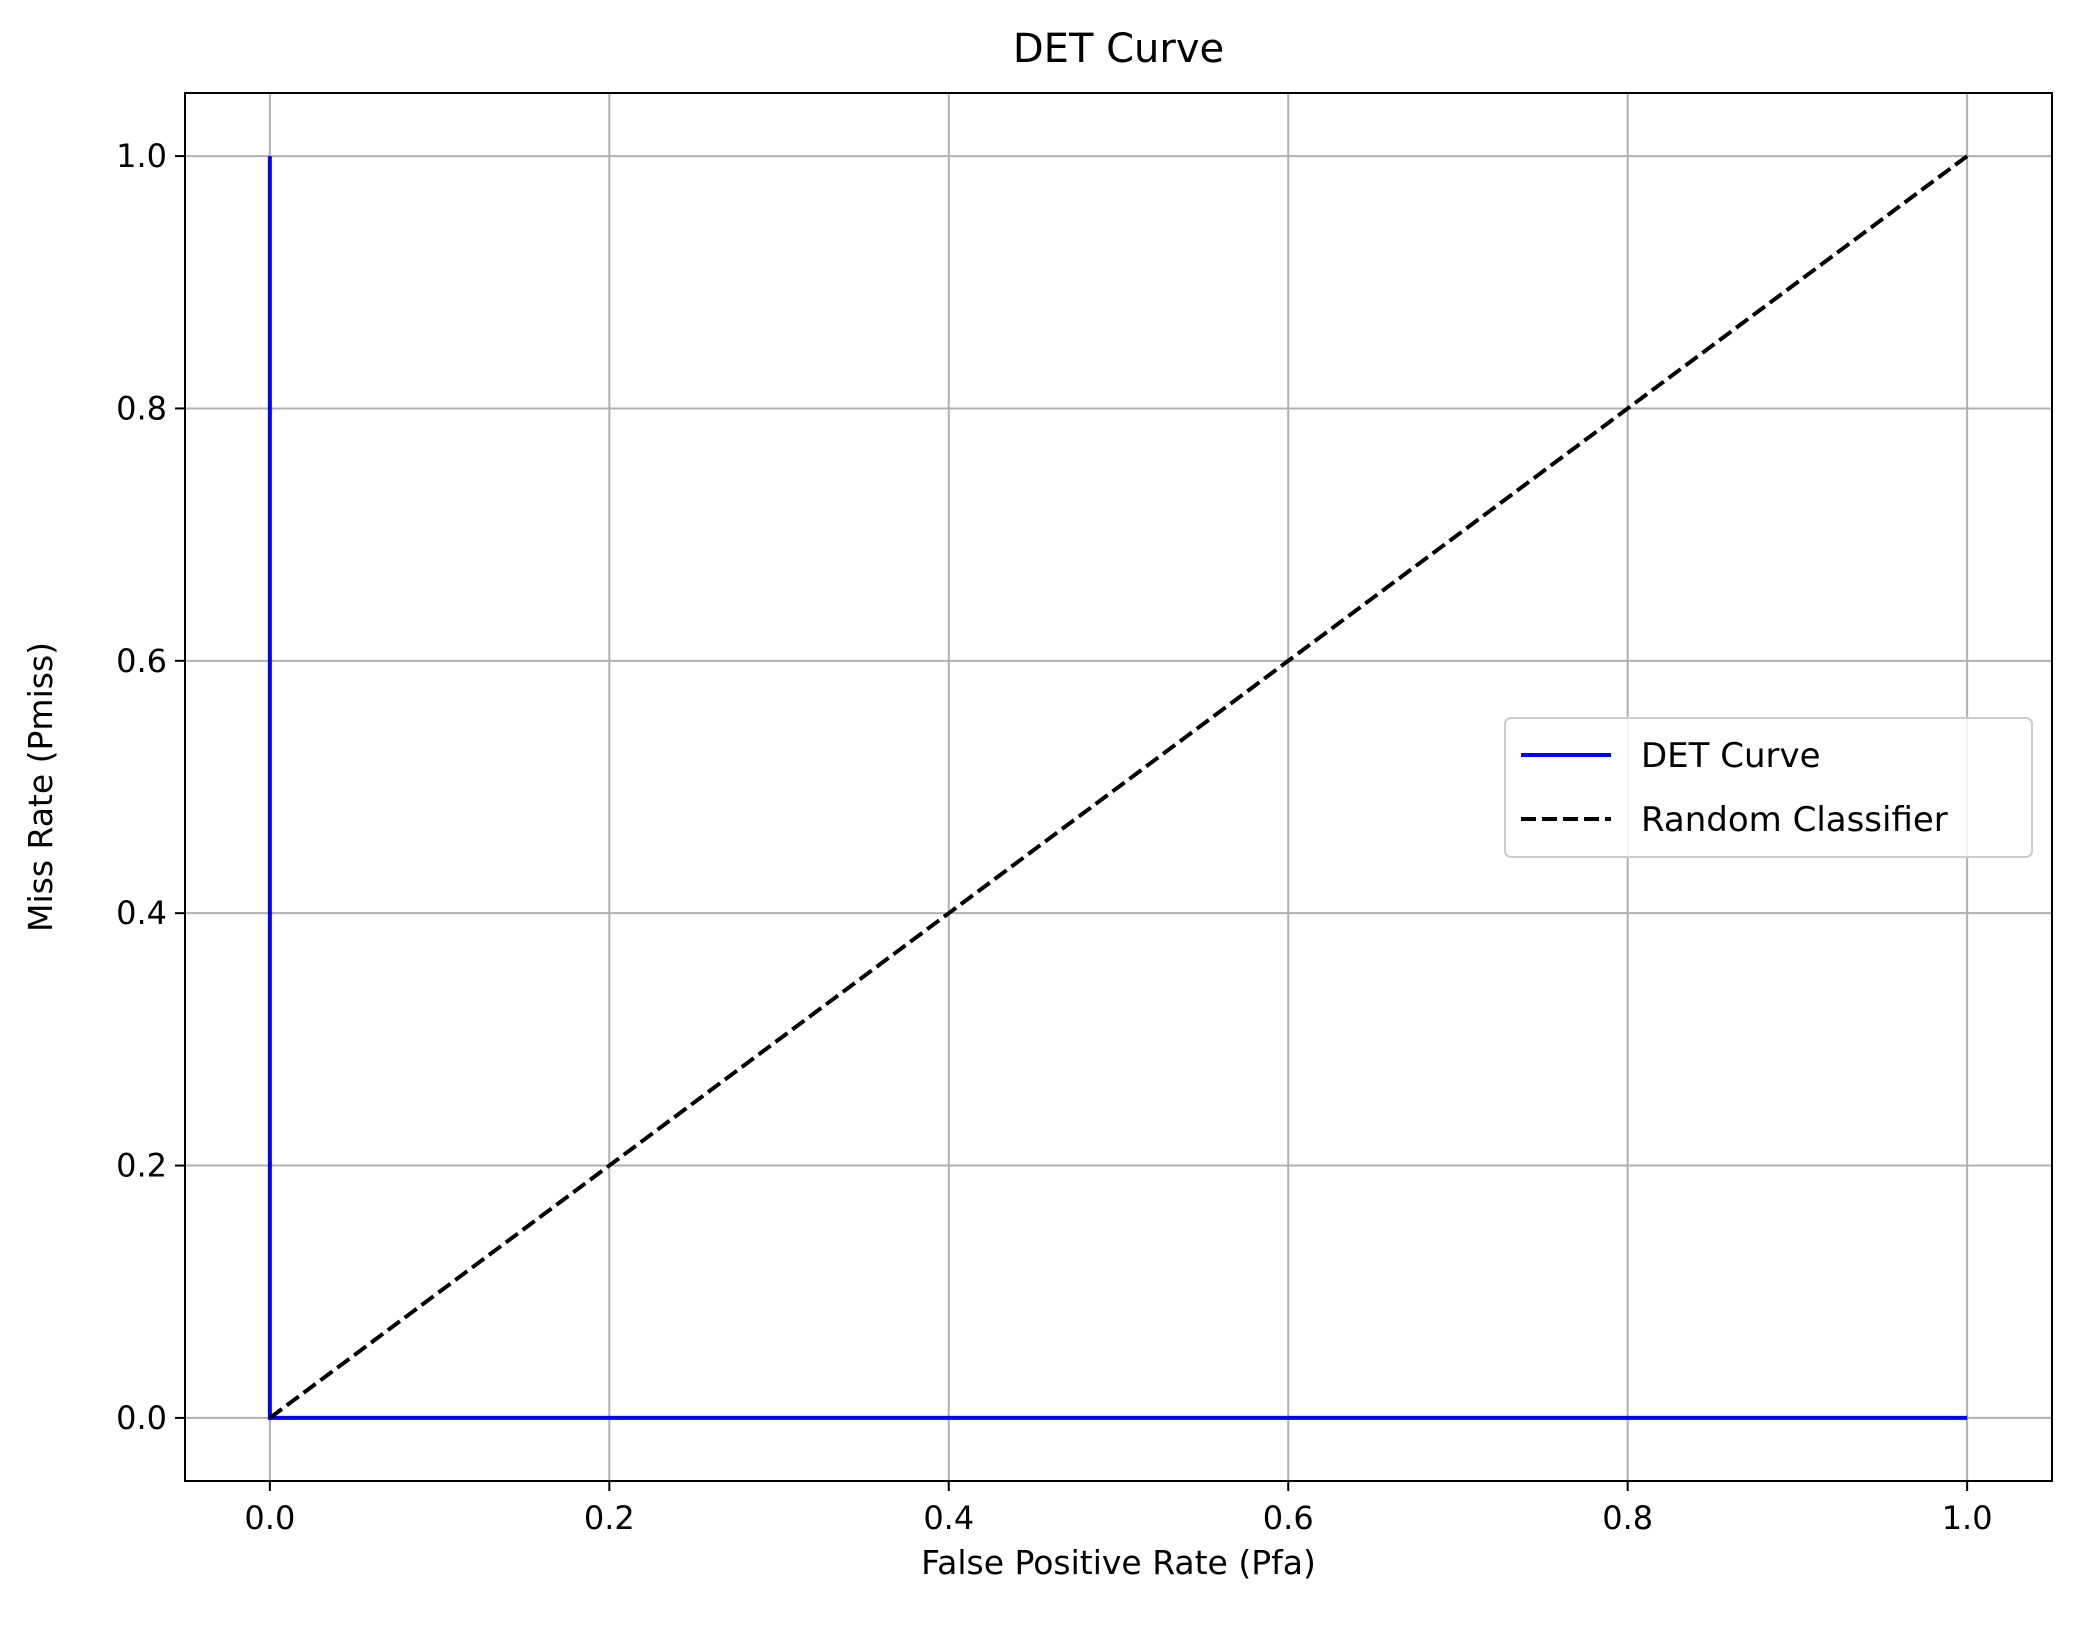  I want to click on x-tick-label: 0.8, so click(1627, 1518).